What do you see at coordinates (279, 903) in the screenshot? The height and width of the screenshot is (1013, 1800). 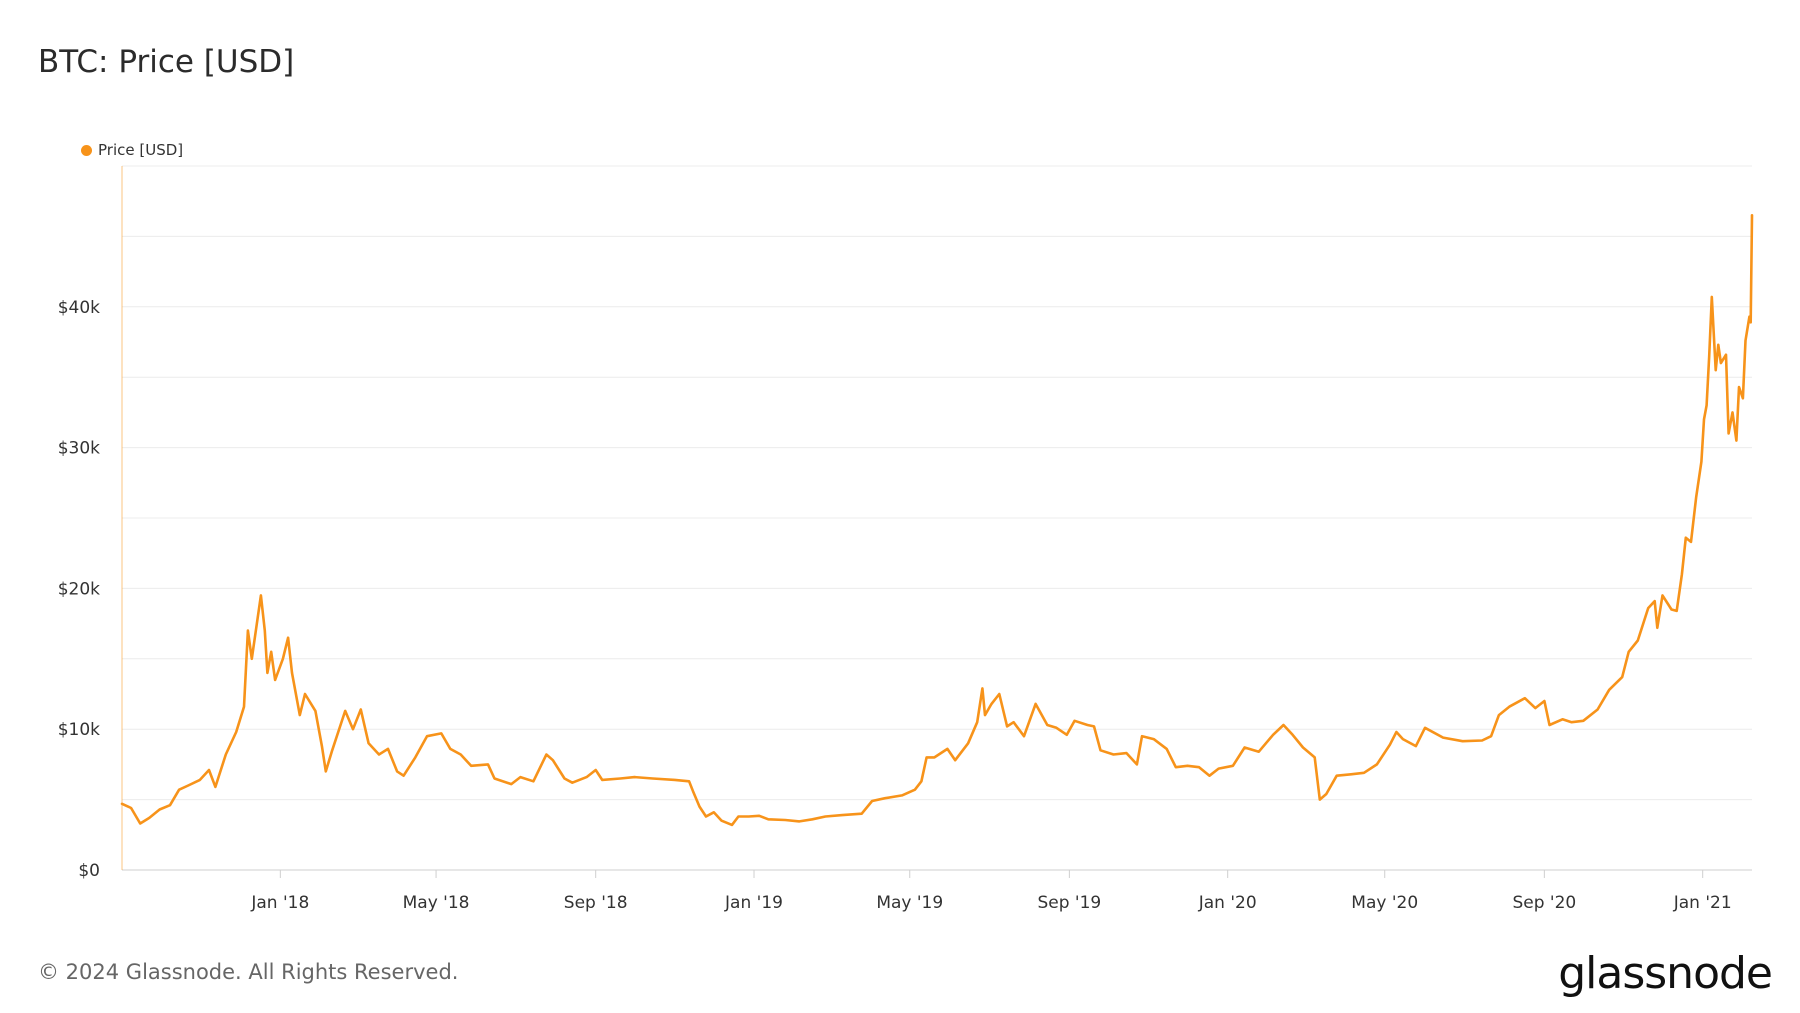 I see `x-tick-label: Jan '18` at bounding box center [279, 903].